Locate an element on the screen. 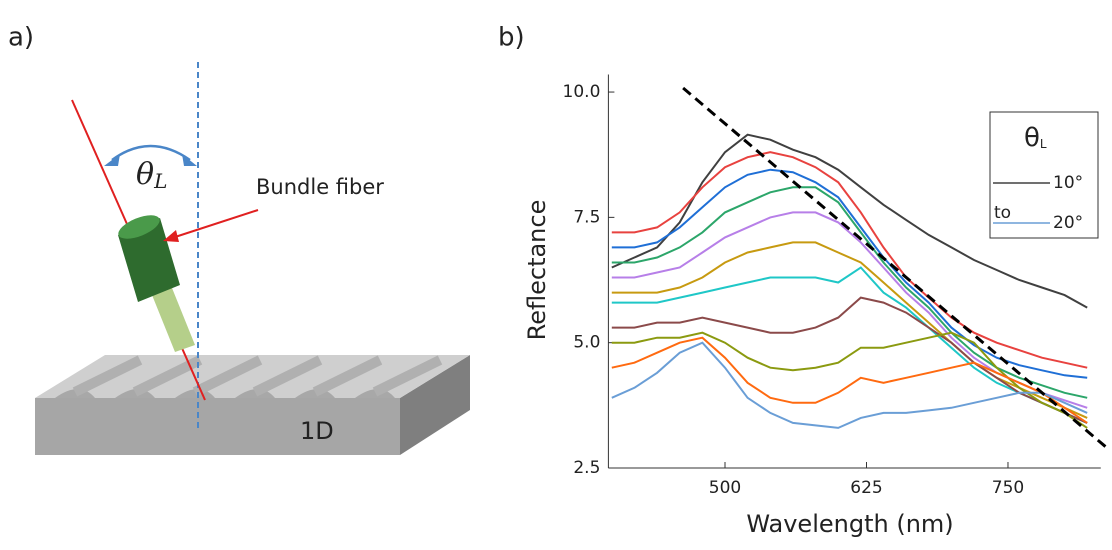 The width and height of the screenshot is (1112, 550). legend-title: θL is located at coordinates (1035, 138).